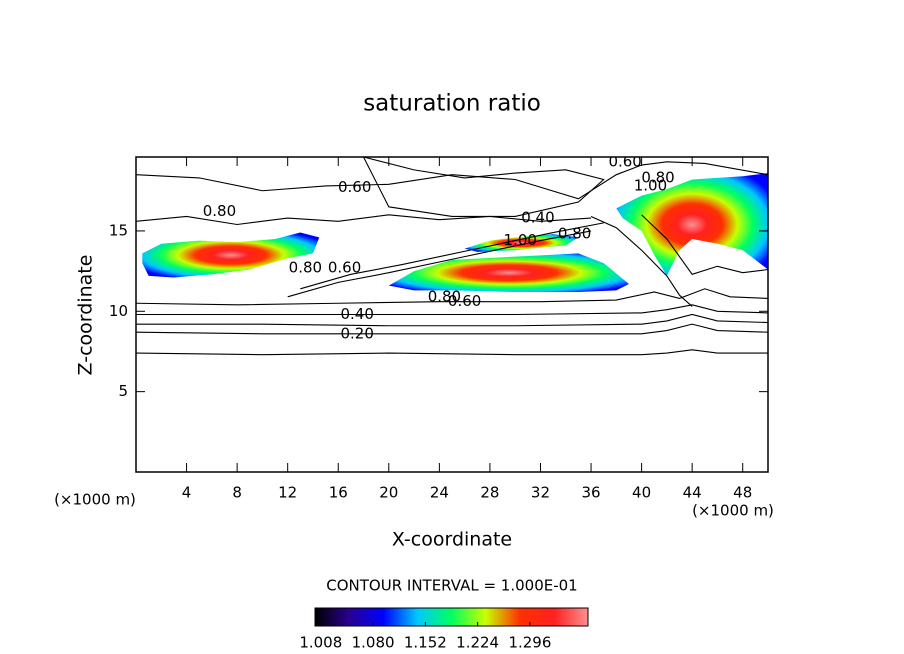 The width and height of the screenshot is (904, 654). I want to click on x-tick-label: 4, so click(187, 493).